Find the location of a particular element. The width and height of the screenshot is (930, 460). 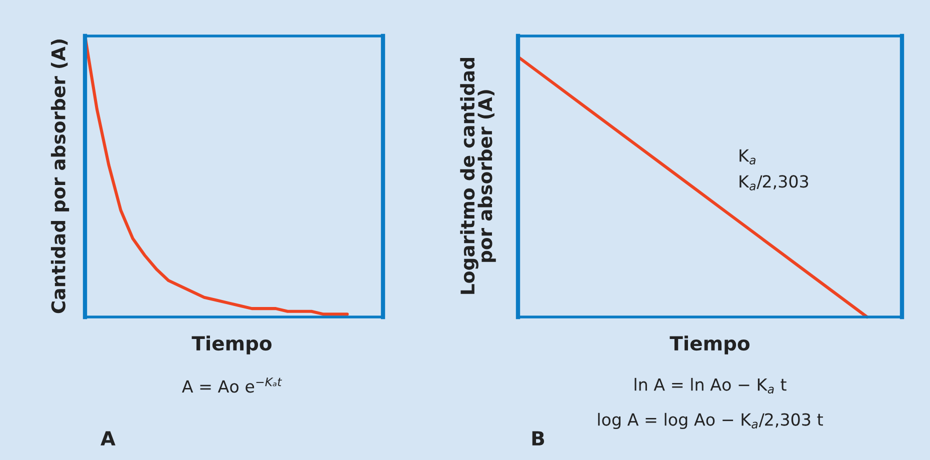

annotation: K$_{a}$ is located at coordinates (748, 156).